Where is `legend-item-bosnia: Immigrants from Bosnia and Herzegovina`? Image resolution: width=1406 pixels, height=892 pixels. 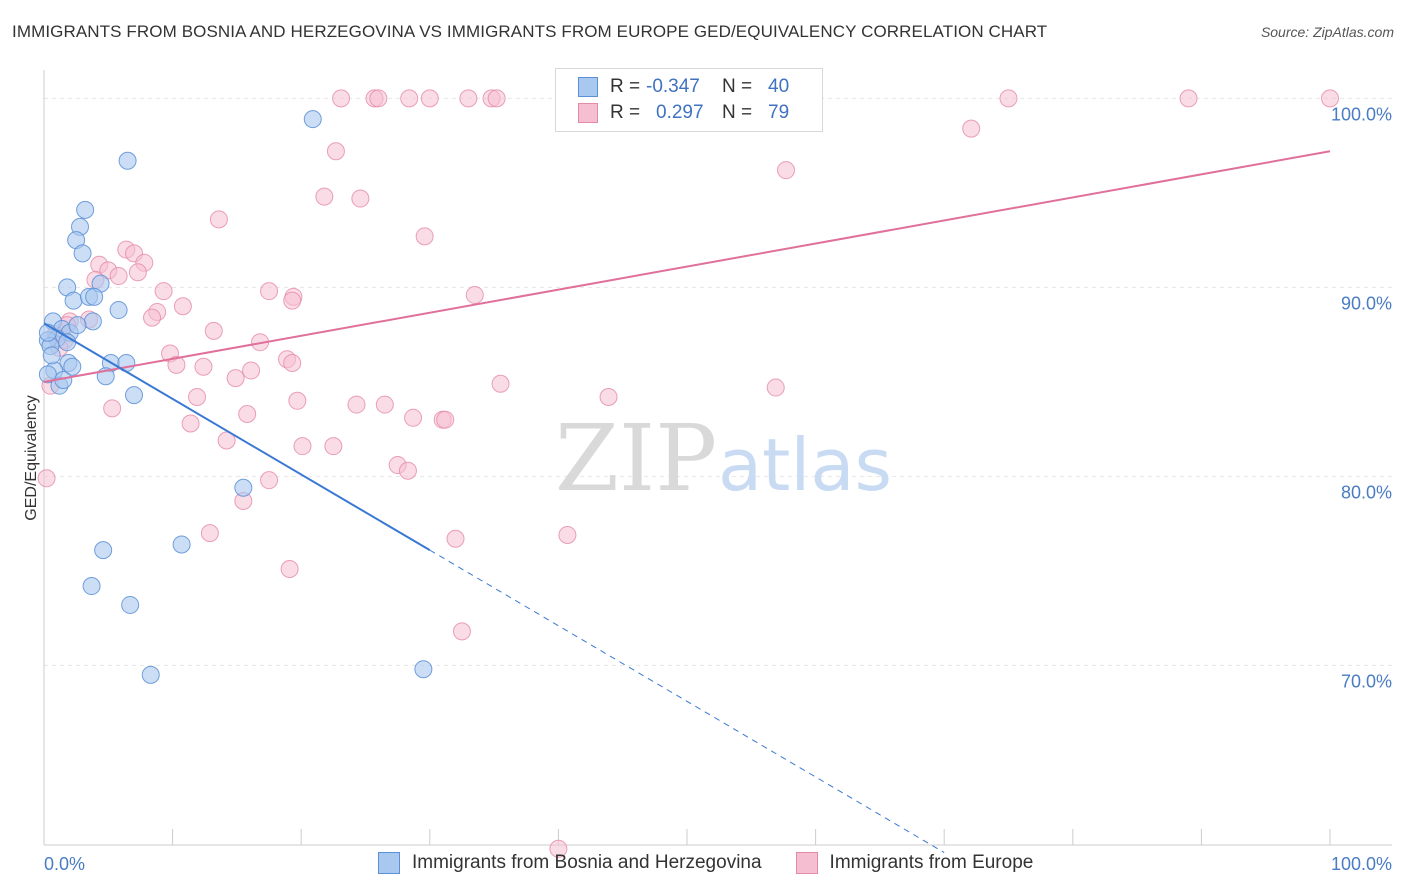 legend-item-bosnia: Immigrants from Bosnia and Herzegovina is located at coordinates (570, 863).